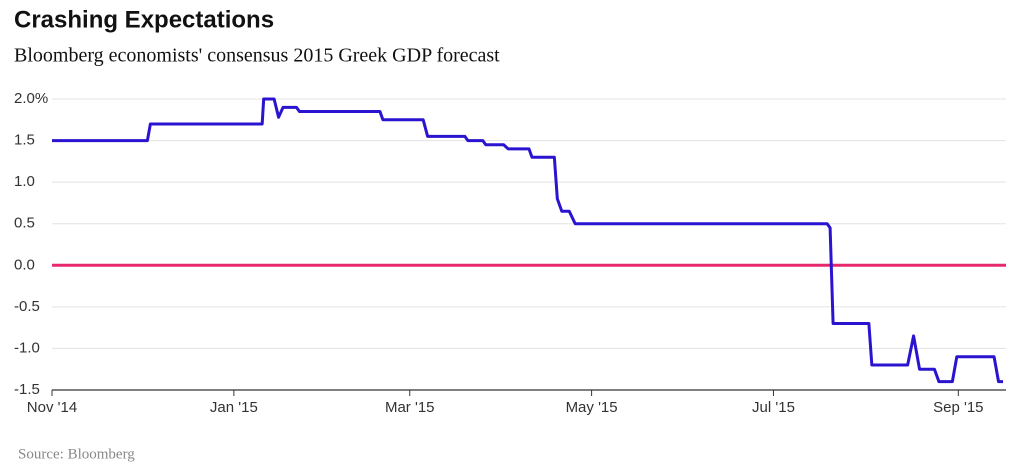 Image resolution: width=1024 pixels, height=464 pixels. Describe the element at coordinates (24, 140) in the screenshot. I see `y-tick-label: 1.5` at that location.